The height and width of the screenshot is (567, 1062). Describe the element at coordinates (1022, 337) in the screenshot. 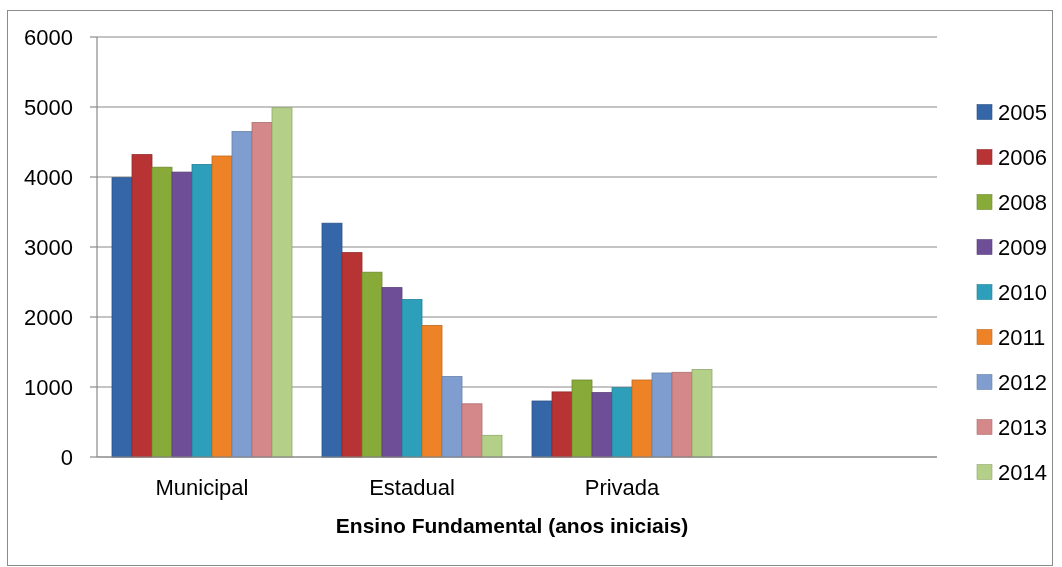

I see `legend-label: 2011` at that location.